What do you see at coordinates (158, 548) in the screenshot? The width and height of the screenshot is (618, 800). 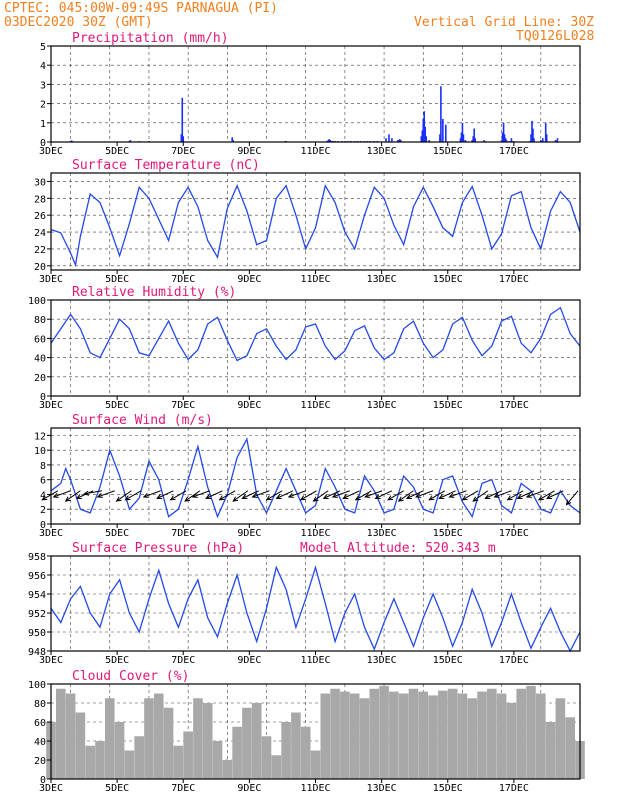 I see `pressure-title: Surface Pressure (hPa)` at bounding box center [158, 548].